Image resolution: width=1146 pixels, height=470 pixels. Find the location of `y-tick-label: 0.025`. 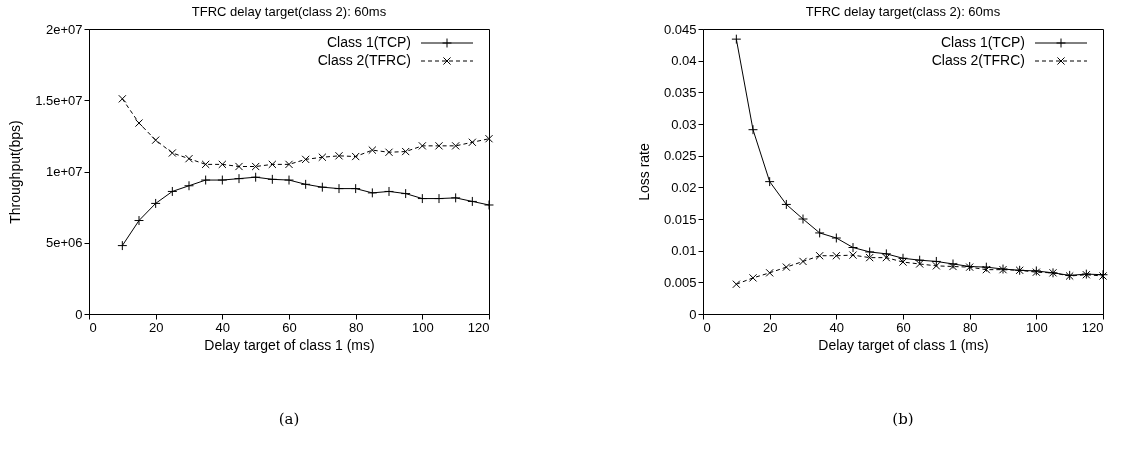

y-tick-label: 0.025 is located at coordinates (680, 156).